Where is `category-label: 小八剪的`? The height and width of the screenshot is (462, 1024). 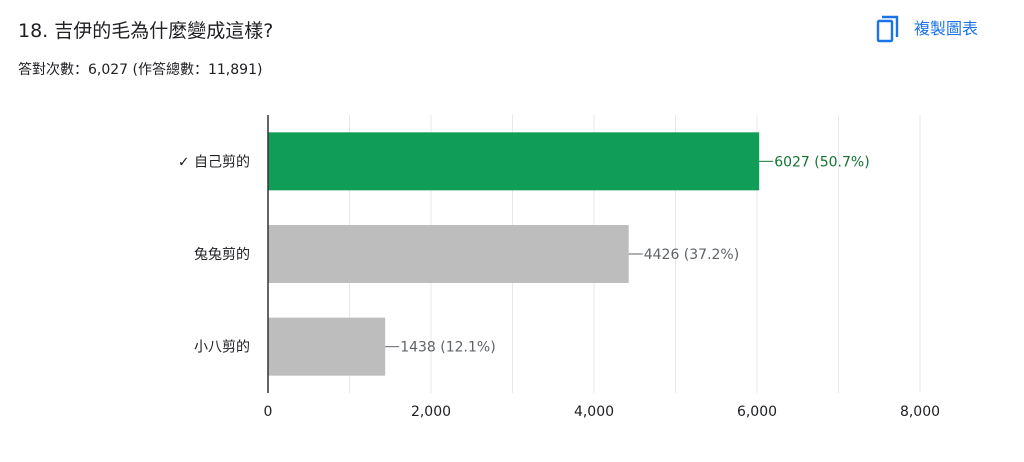 category-label: 小八剪的 is located at coordinates (222, 348).